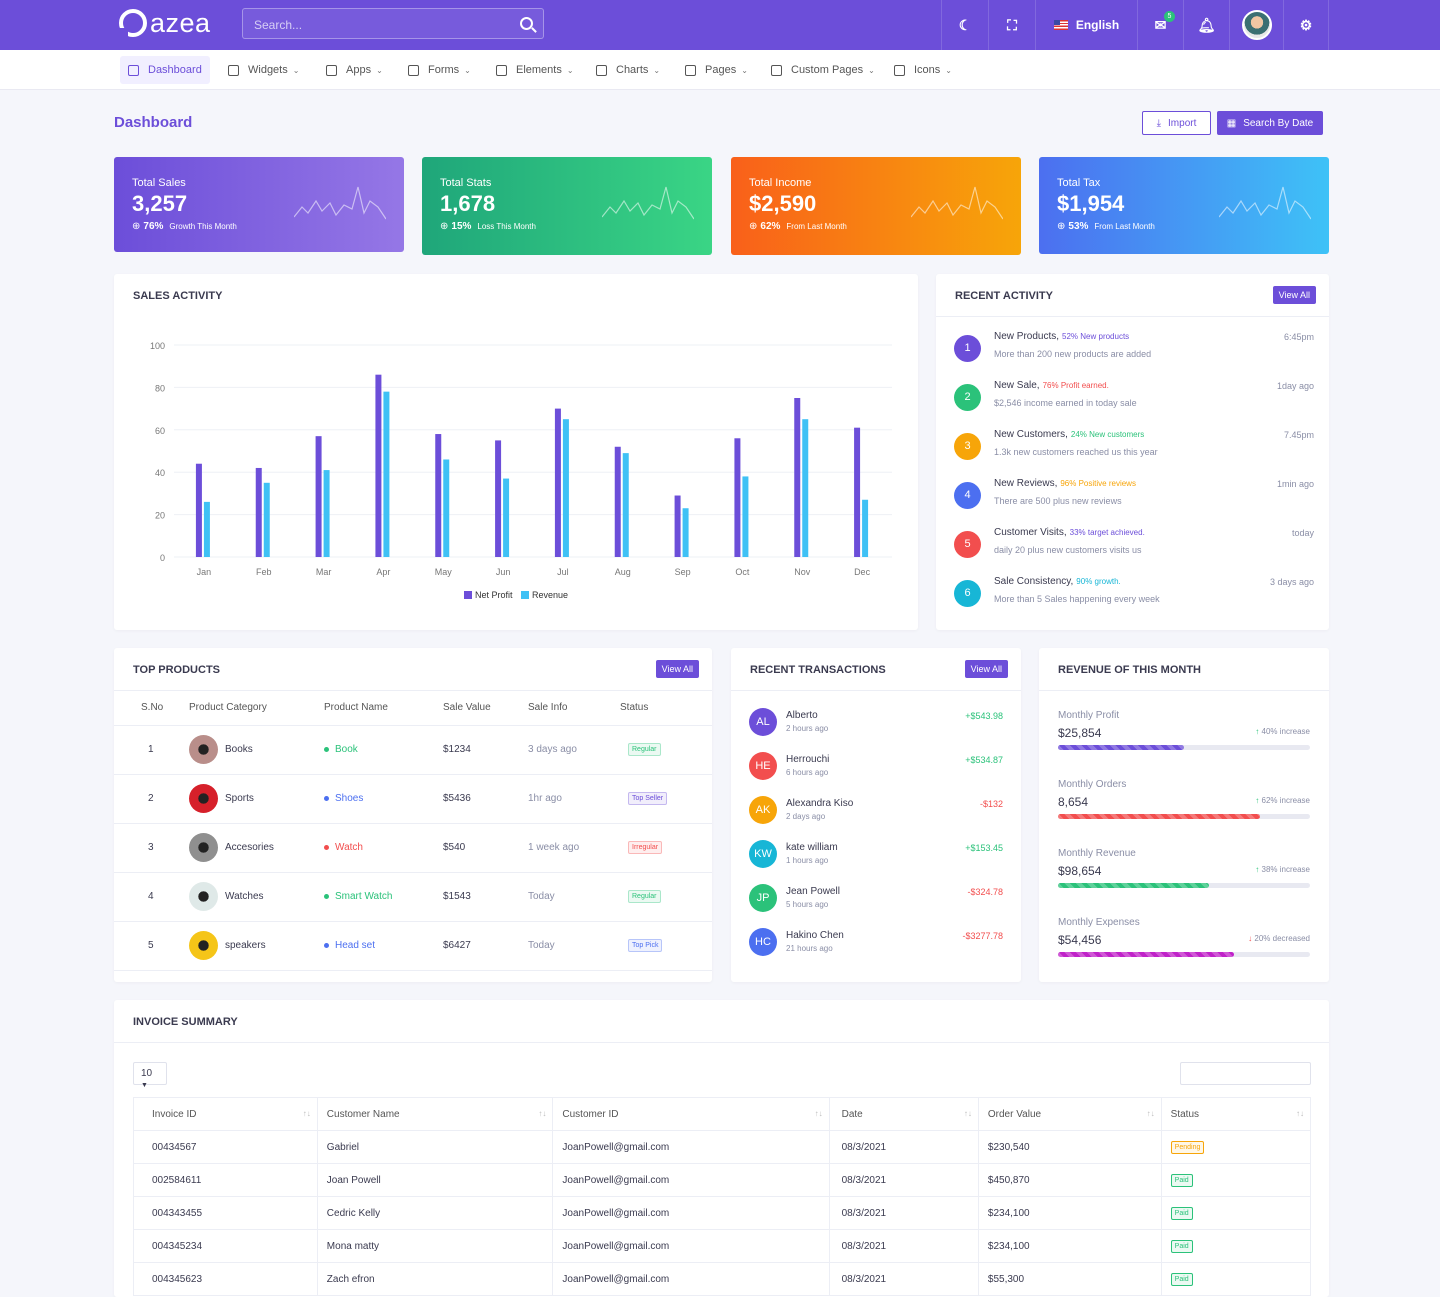 This screenshot has height=1297, width=1440. Describe the element at coordinates (716, 70) in the screenshot. I see `nav-pages: Pages ⌄` at that location.